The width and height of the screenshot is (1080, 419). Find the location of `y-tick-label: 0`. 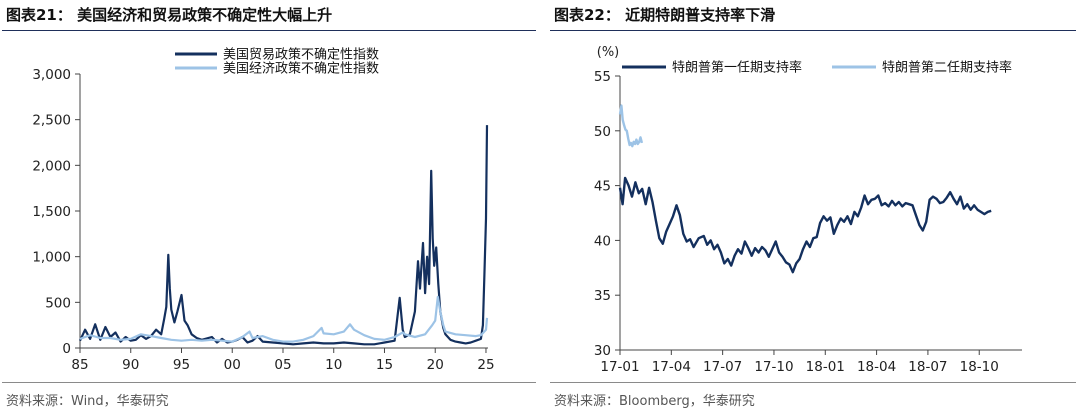

y-tick-label: 0 is located at coordinates (66, 349).